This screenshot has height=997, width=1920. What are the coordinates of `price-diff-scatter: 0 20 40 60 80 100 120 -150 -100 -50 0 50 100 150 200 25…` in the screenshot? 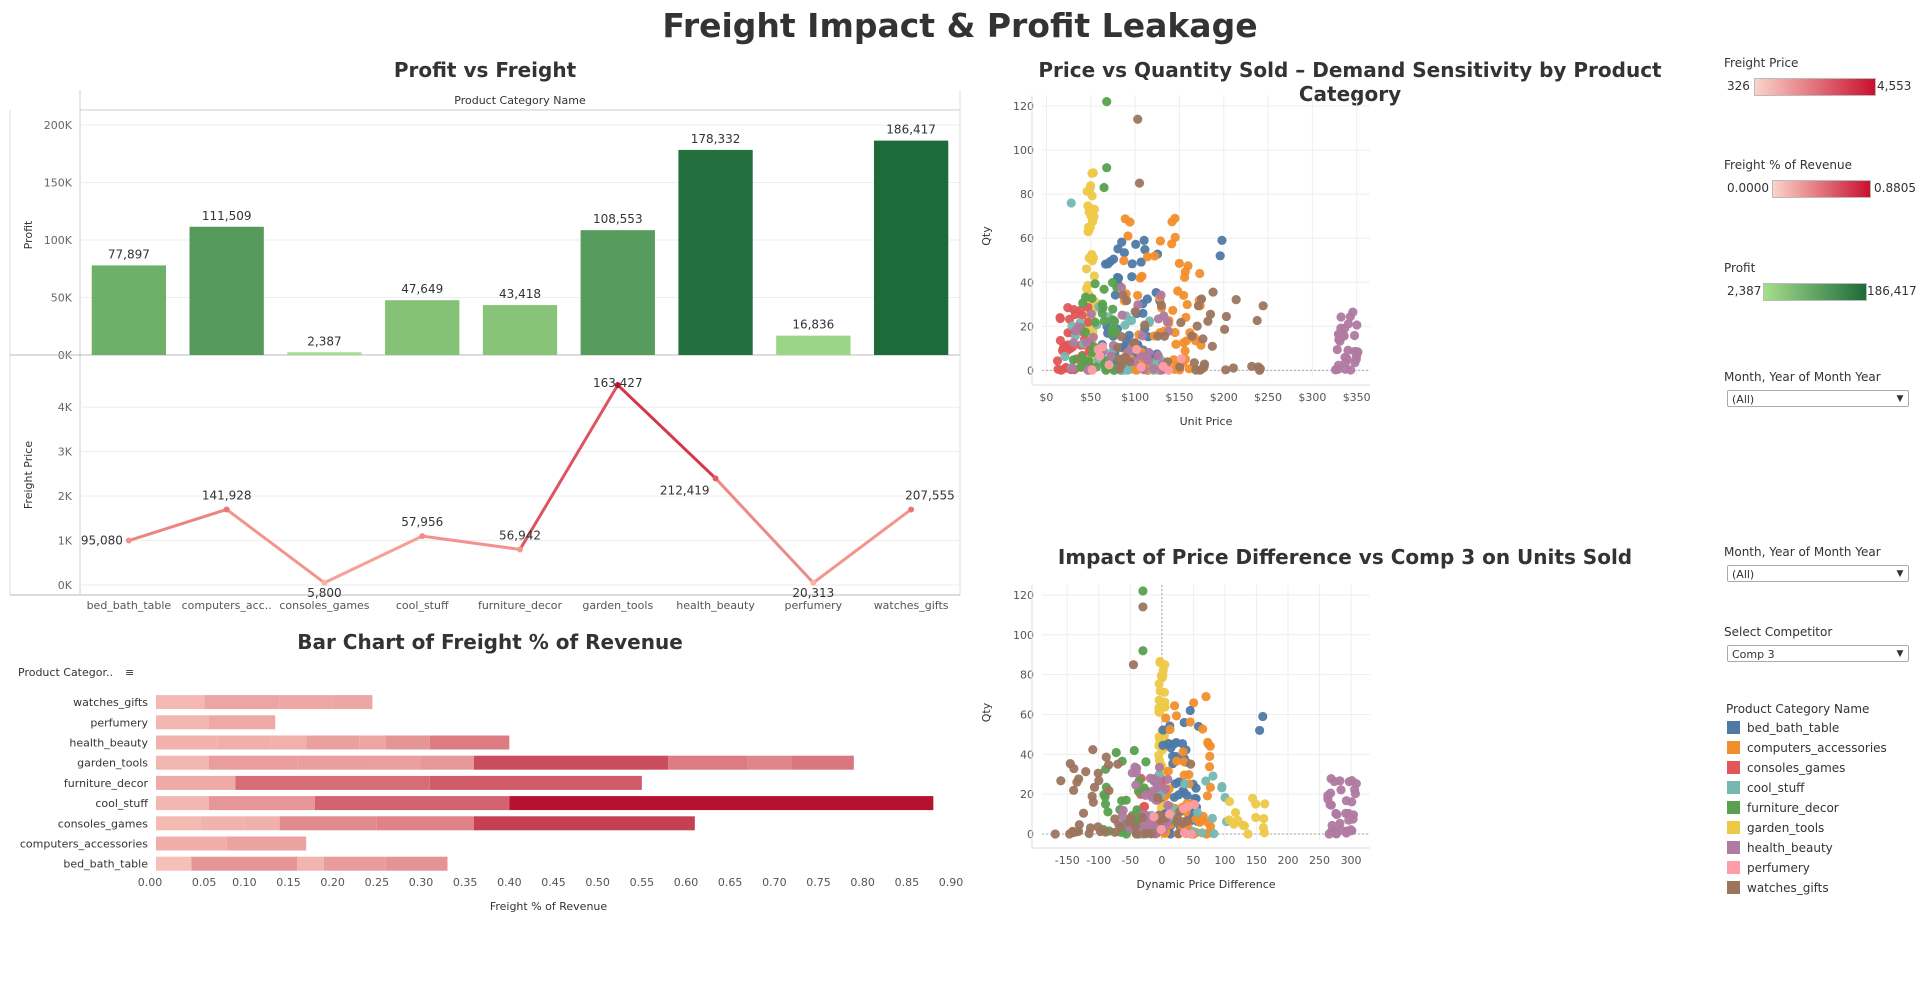 It's located at (1175, 738).